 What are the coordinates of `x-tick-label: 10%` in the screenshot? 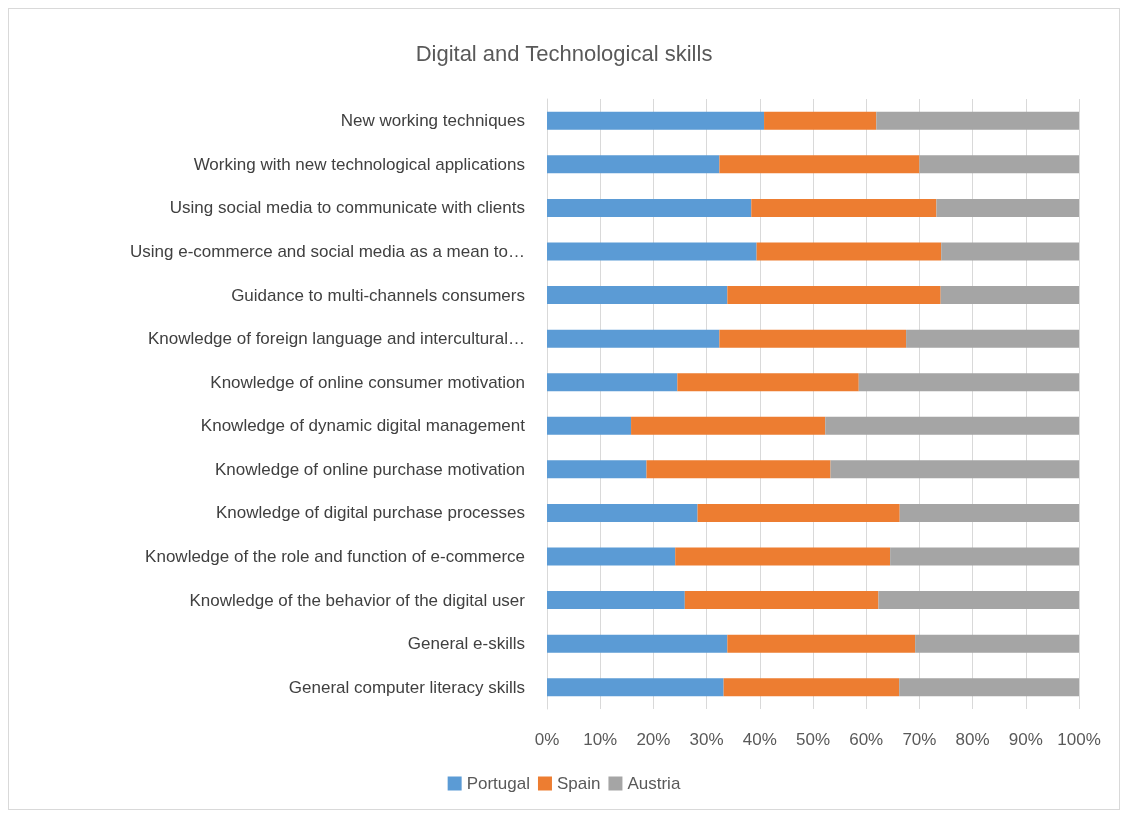 It's located at (600, 739).